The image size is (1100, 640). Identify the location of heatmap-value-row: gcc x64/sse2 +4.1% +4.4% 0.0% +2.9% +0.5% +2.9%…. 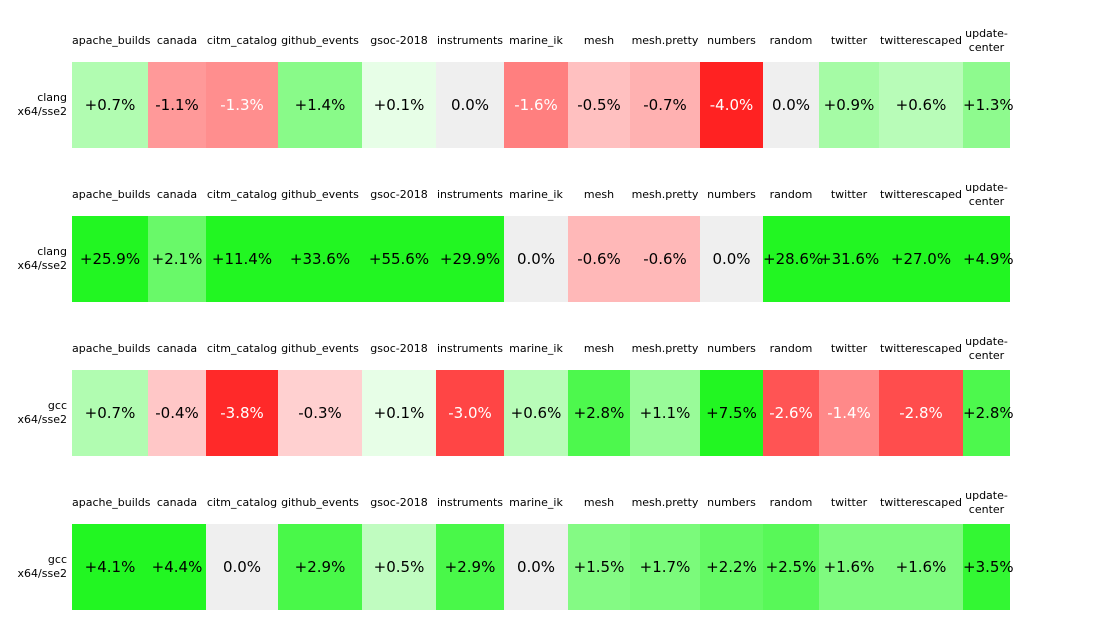
(507, 567).